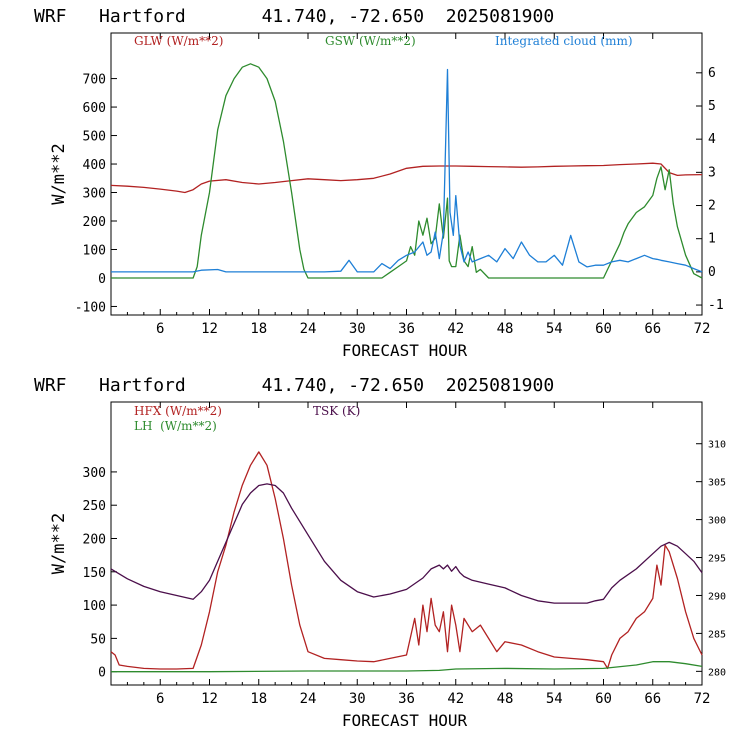 This screenshot has width=740, height=740. I want to click on y2-tick-label: 305, so click(717, 483).